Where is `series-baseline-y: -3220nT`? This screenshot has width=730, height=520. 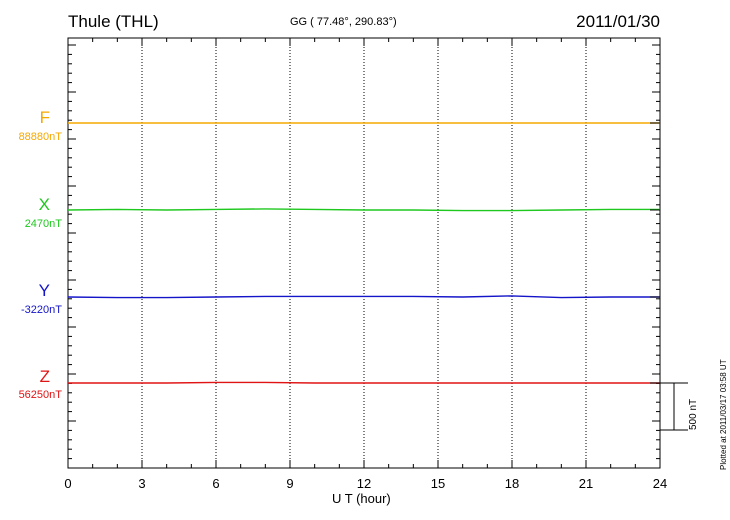 series-baseline-y: -3220nT is located at coordinates (41, 310).